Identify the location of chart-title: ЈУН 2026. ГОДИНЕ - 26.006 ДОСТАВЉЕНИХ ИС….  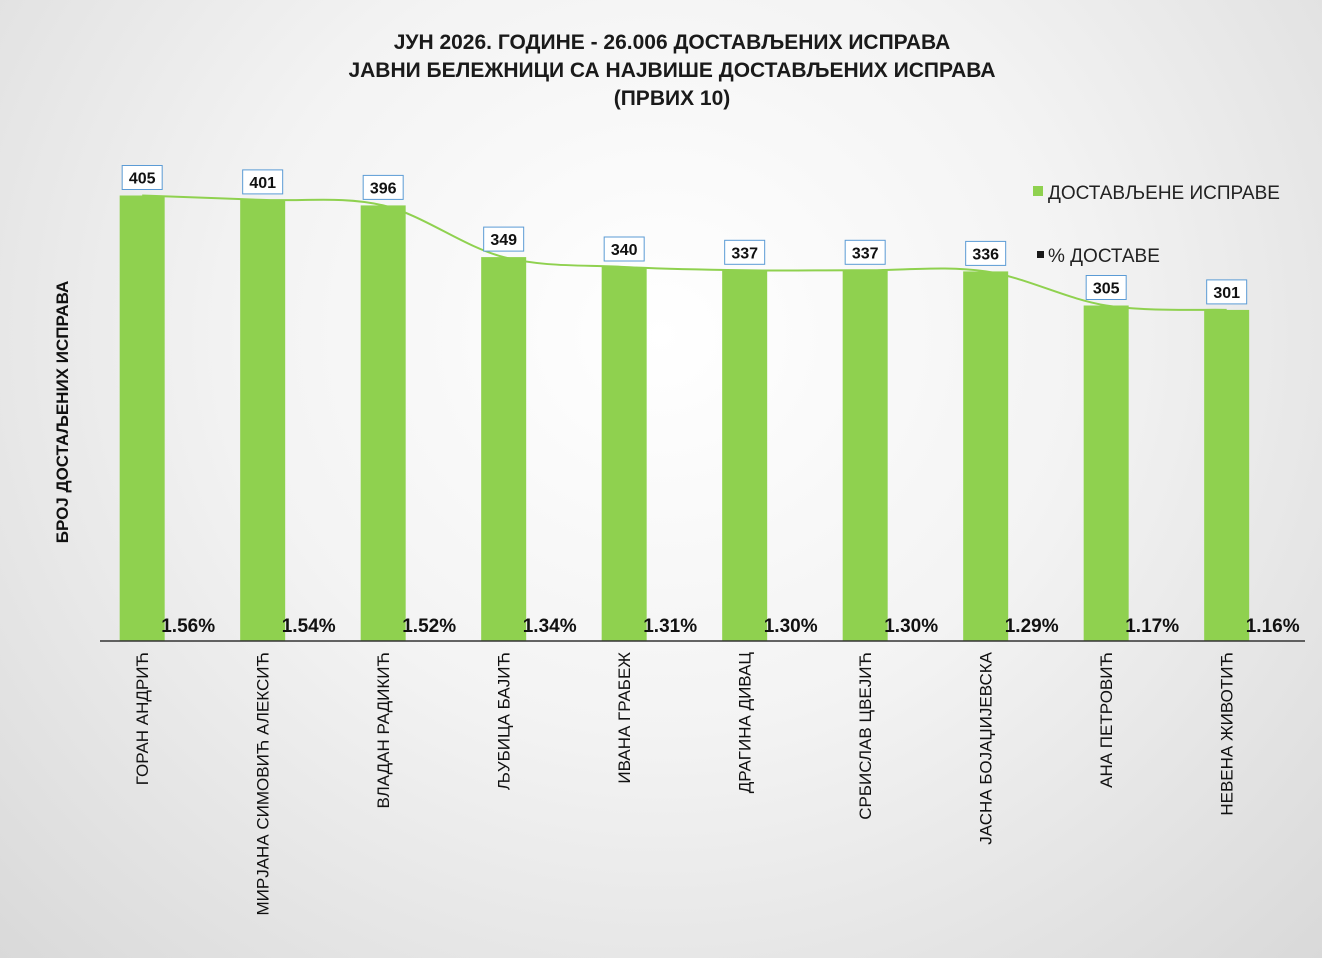
(671, 70).